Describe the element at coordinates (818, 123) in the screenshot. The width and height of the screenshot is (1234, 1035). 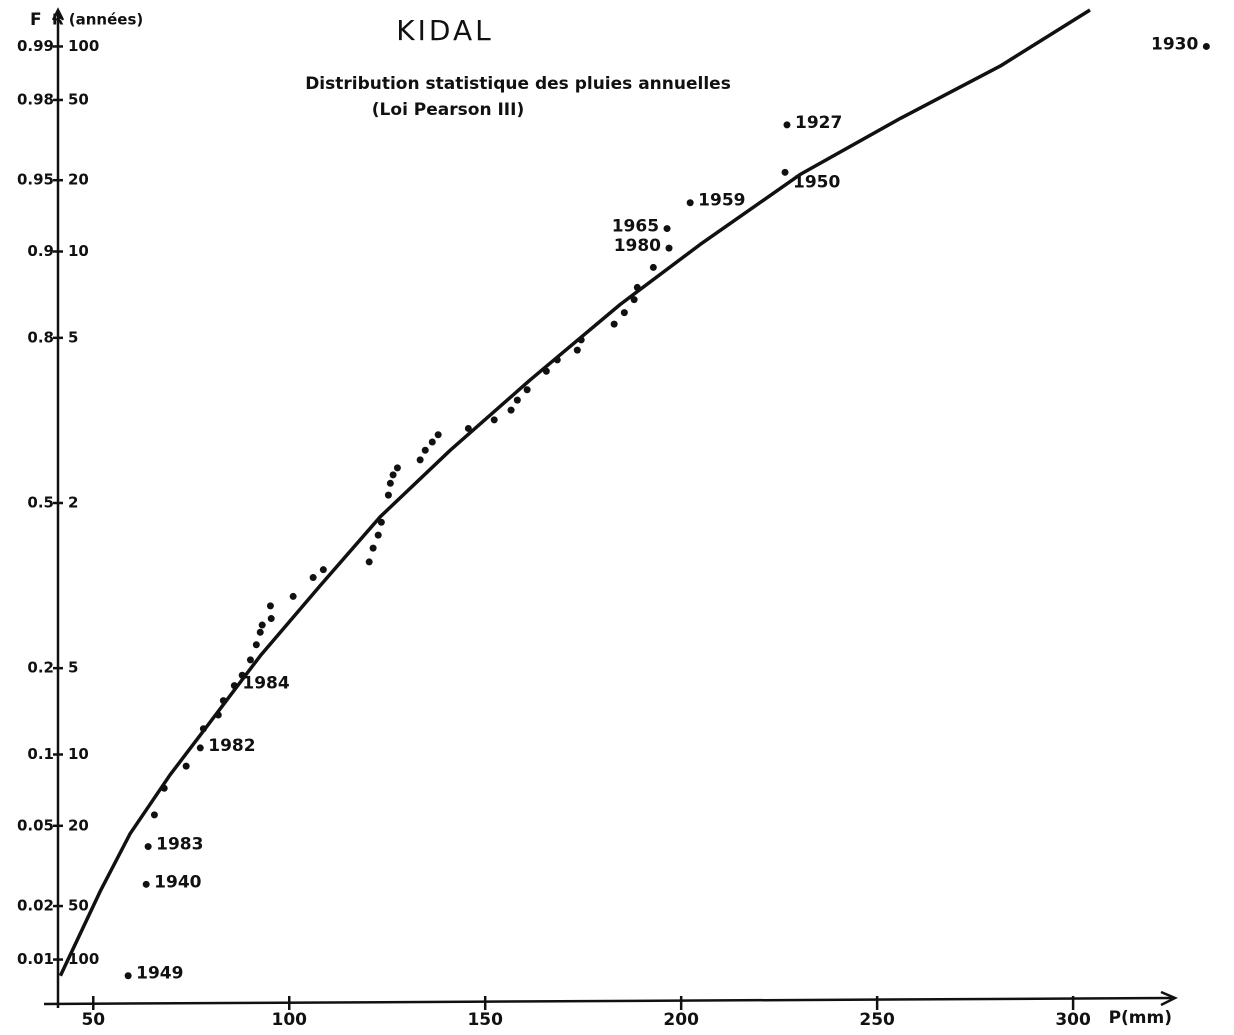
I see `point-label: 1927` at that location.